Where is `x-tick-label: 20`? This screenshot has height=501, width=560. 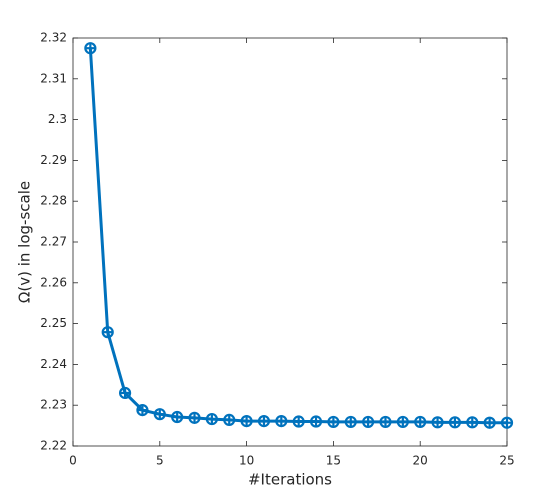
x-tick-label: 20 is located at coordinates (420, 461).